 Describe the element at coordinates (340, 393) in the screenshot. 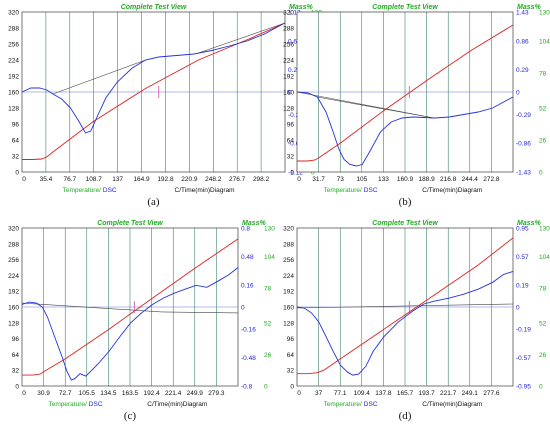

I see `x-tick-label: 77.1` at that location.